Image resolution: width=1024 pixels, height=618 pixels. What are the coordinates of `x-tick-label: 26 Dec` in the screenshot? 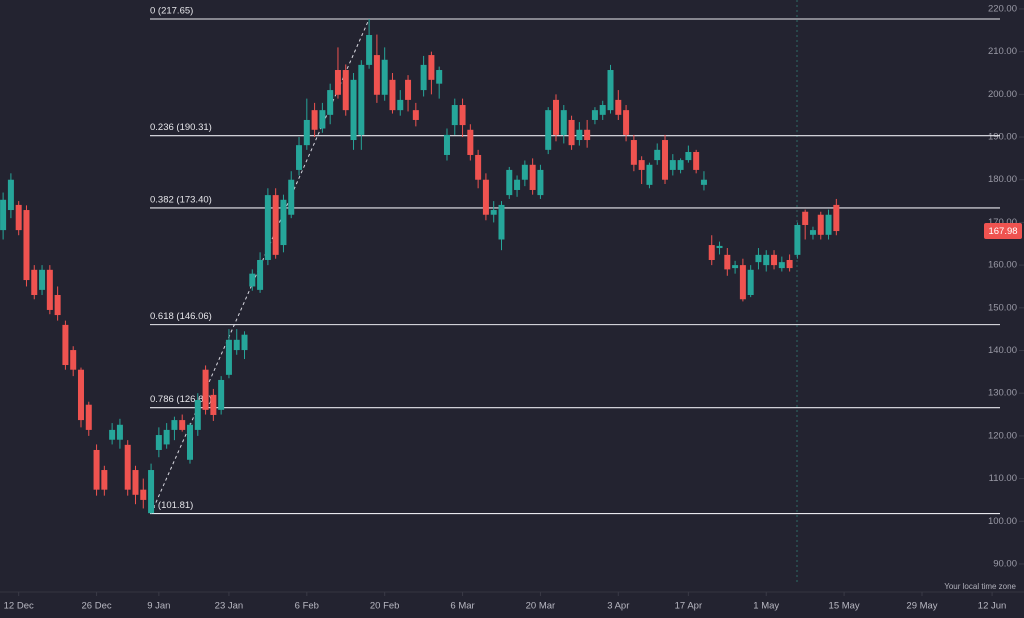 It's located at (97, 606).